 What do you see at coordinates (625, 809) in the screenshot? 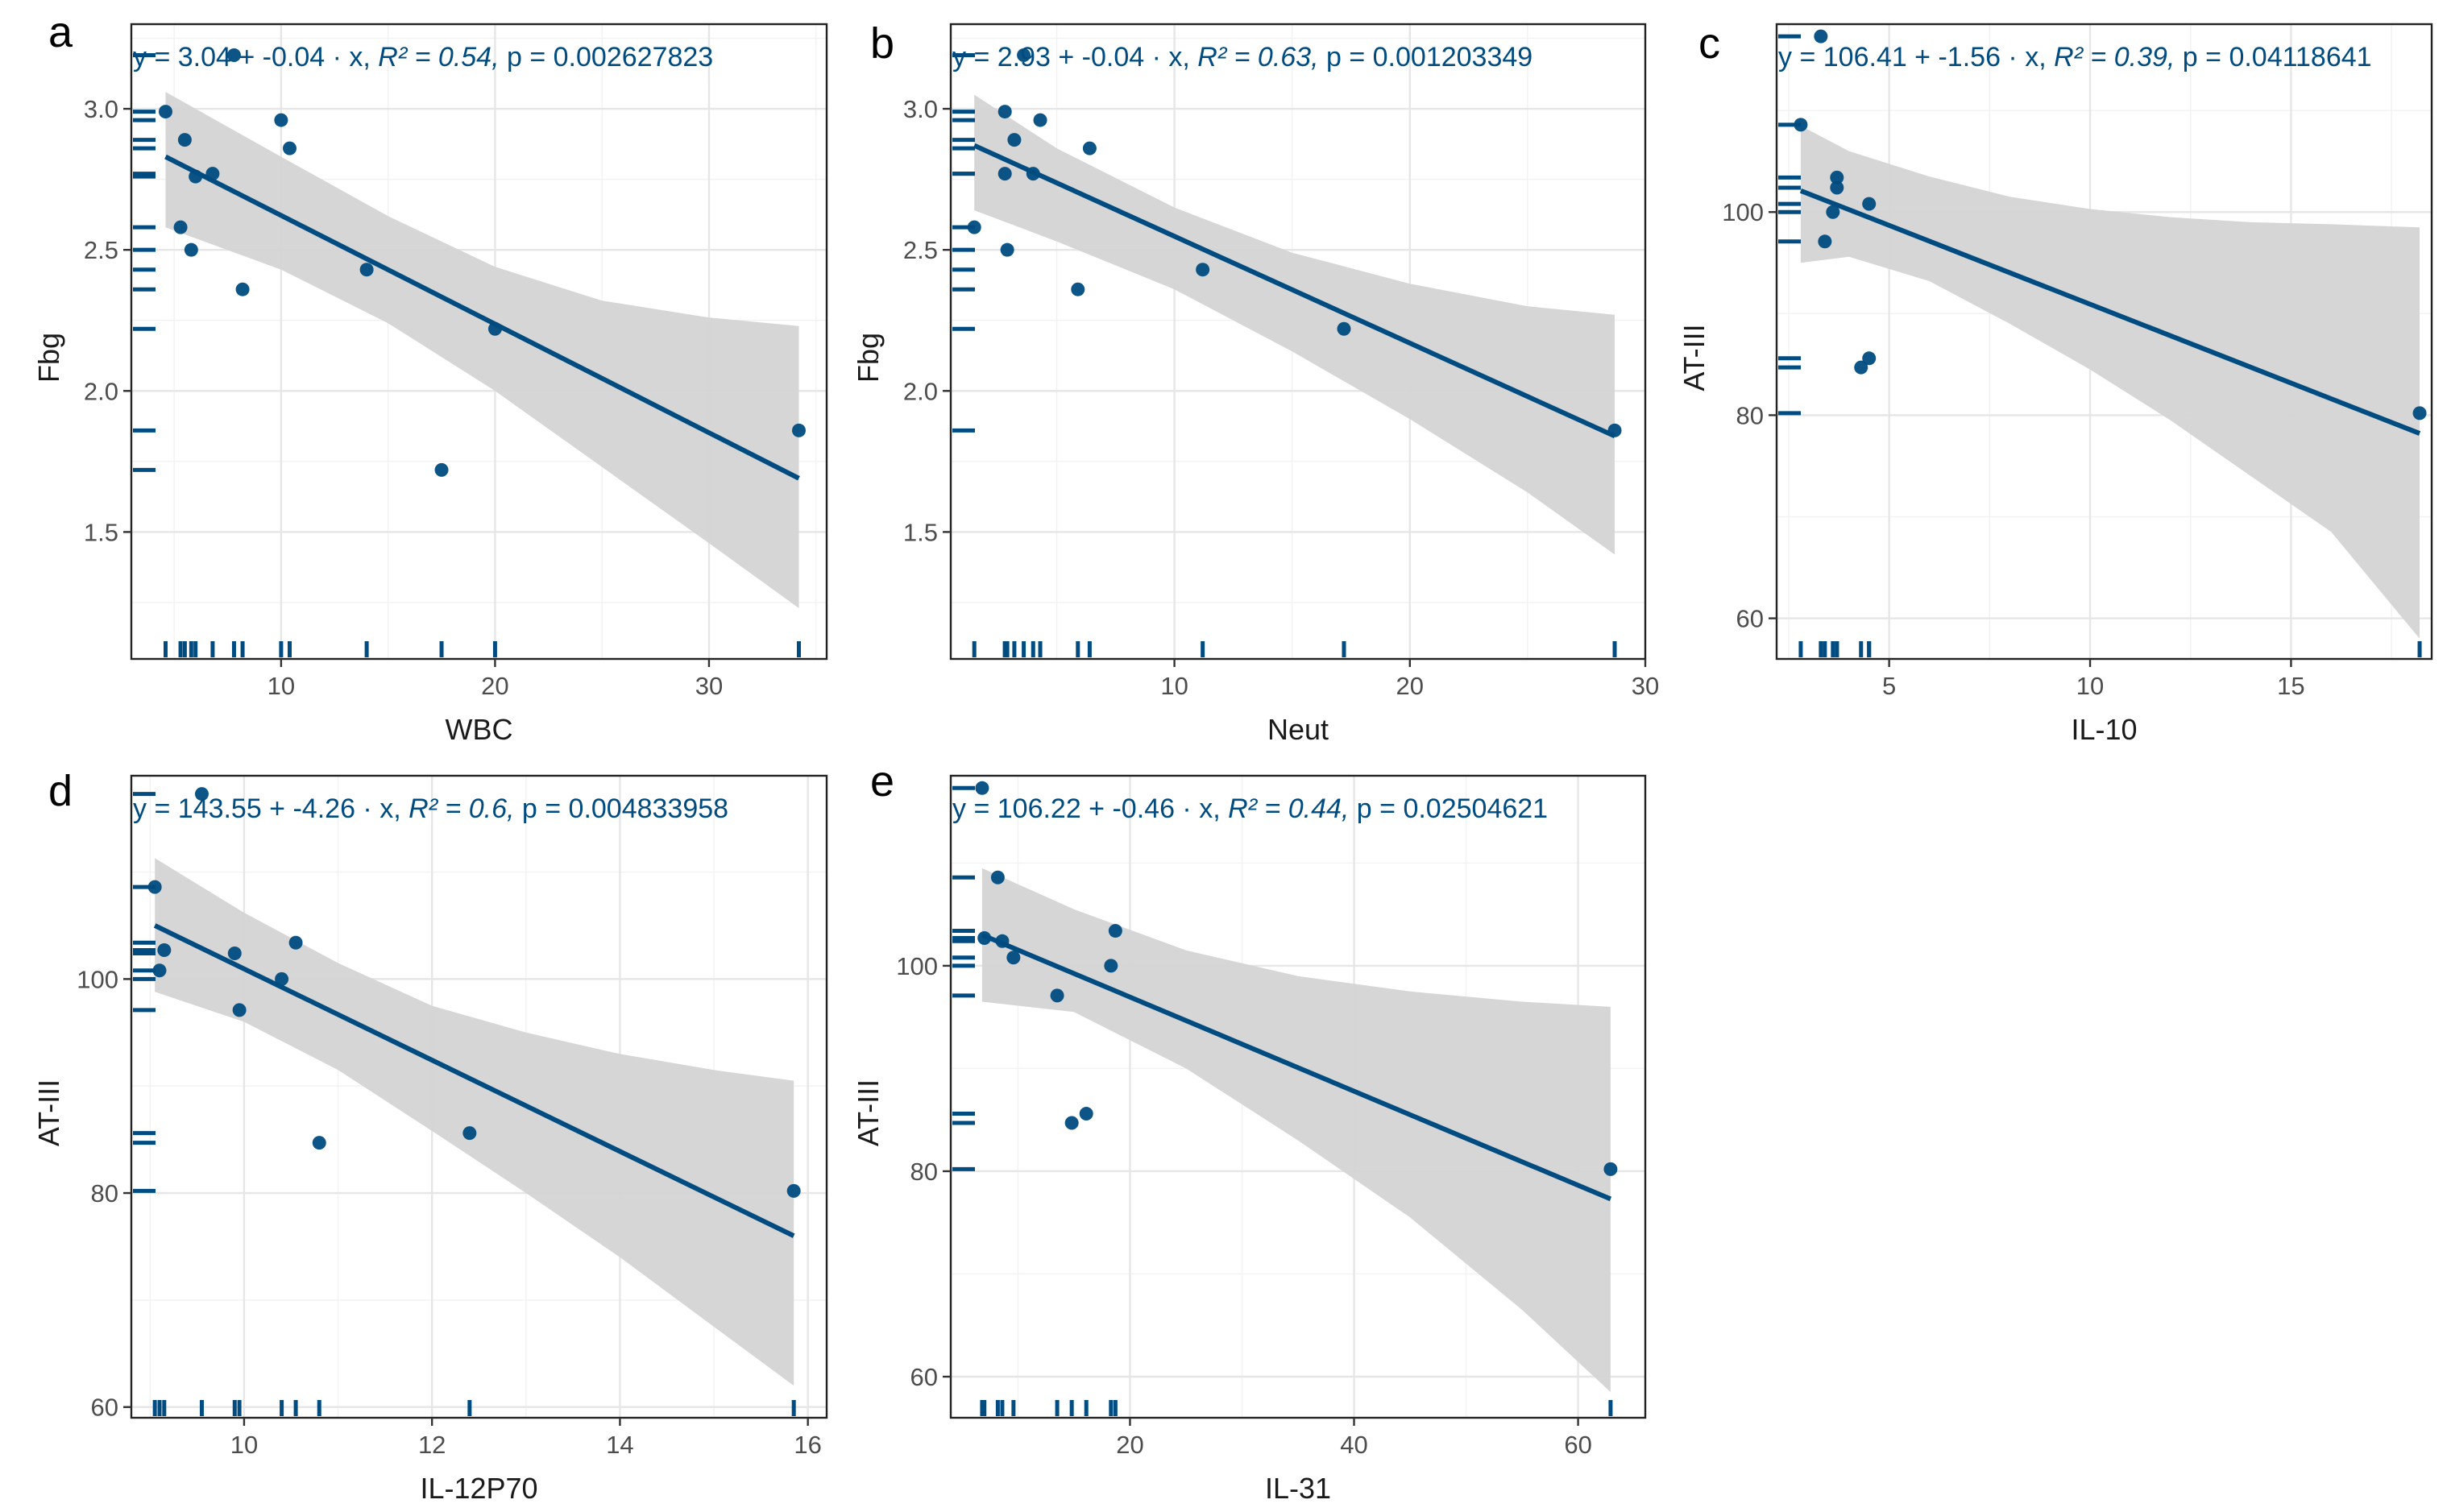
I see `equation-p-value: p = 0.004833958` at bounding box center [625, 809].